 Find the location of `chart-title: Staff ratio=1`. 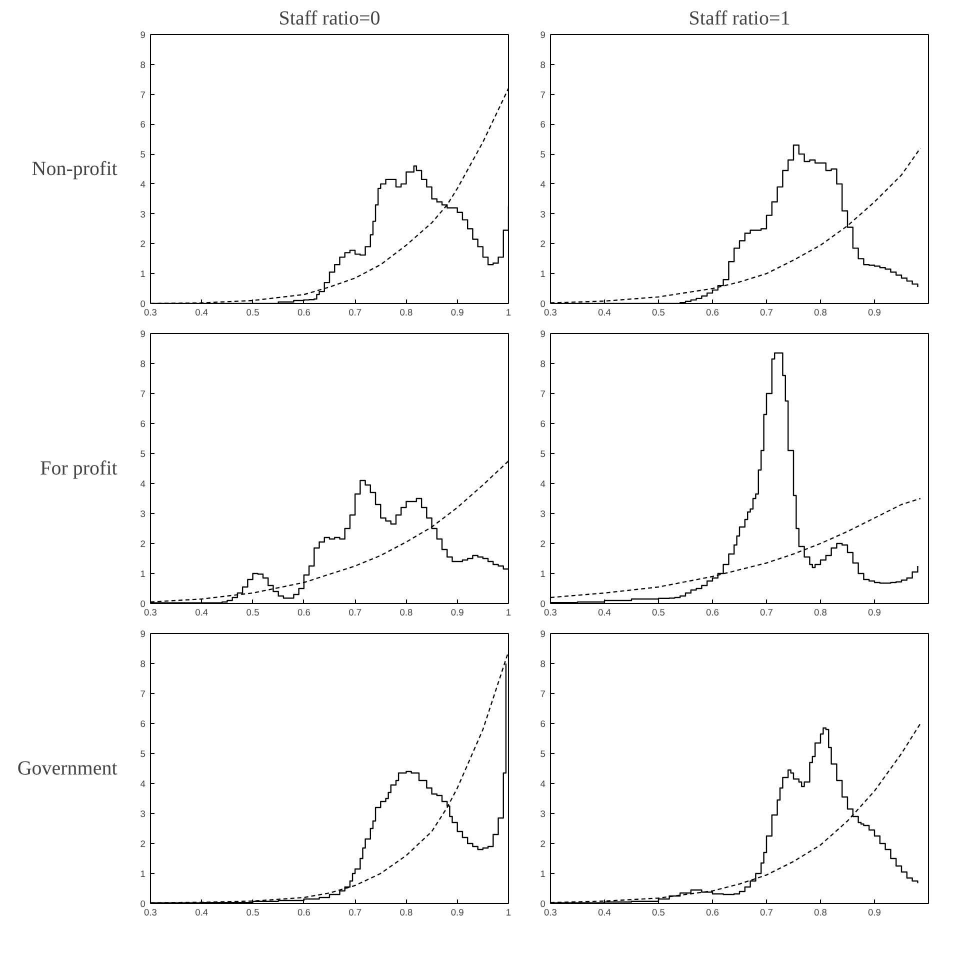

chart-title: Staff ratio=1 is located at coordinates (739, 19).